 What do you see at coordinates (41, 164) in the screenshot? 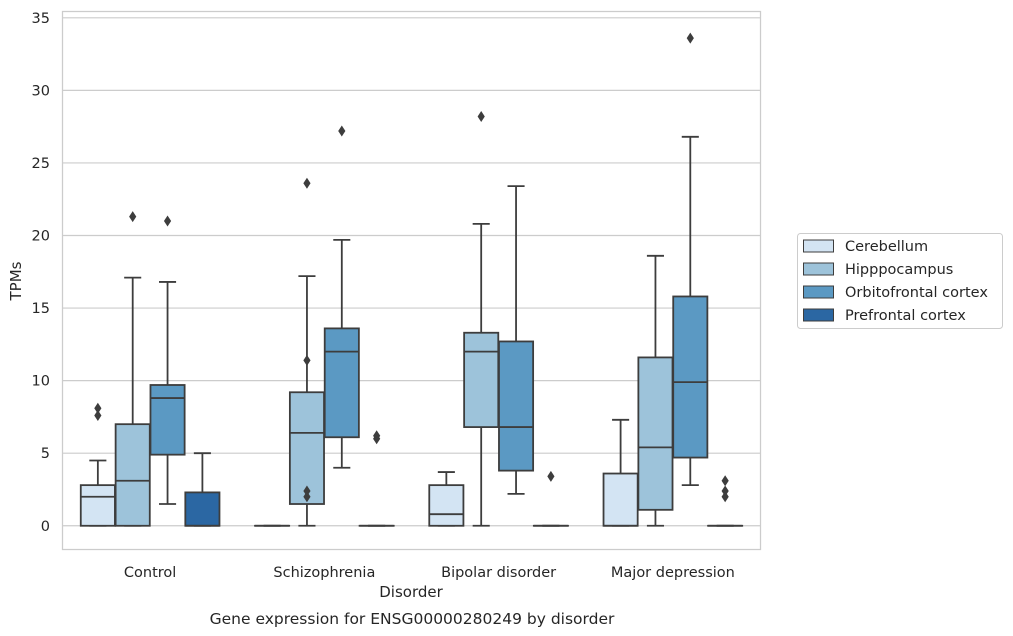
I see `y-tick-label: 25` at bounding box center [41, 164].